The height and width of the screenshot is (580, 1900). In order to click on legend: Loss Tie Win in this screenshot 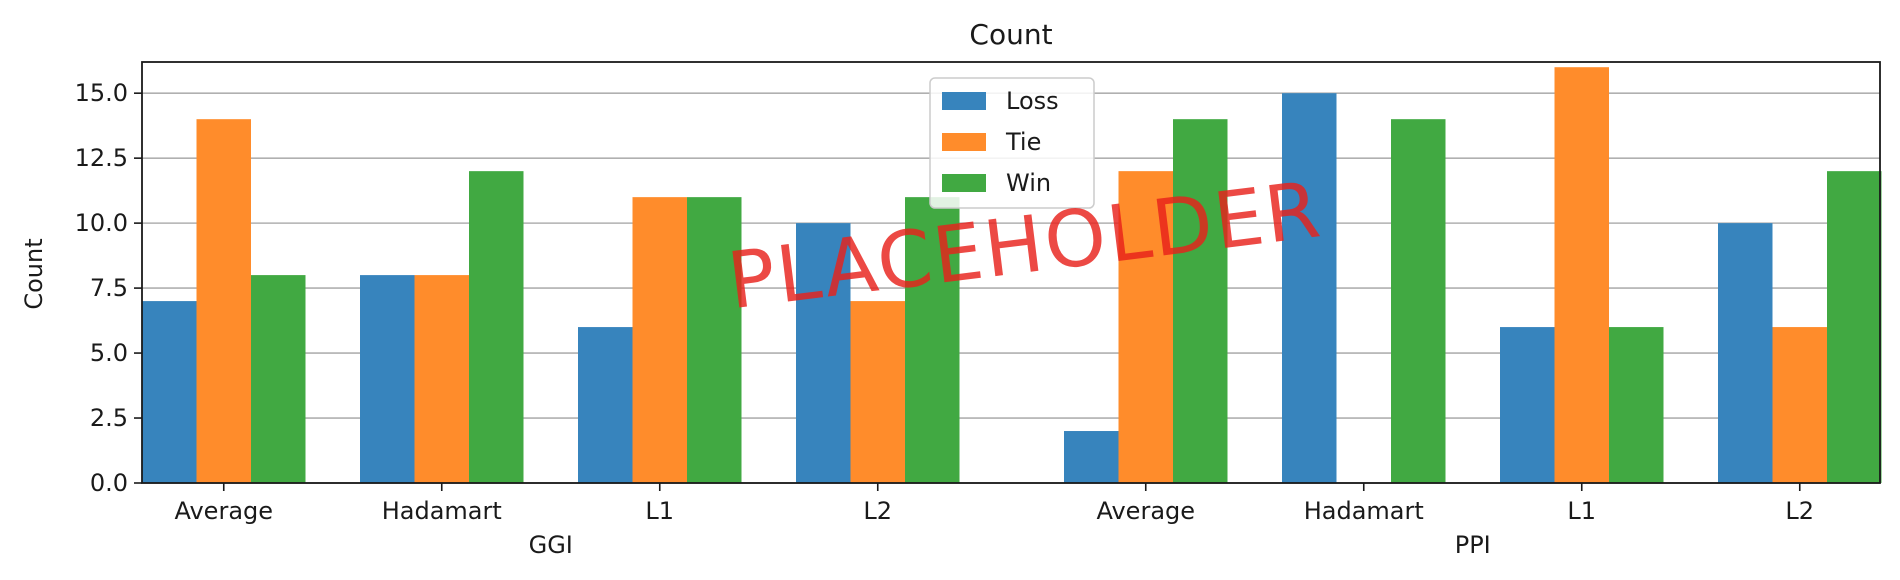, I will do `click(1012, 143)`.